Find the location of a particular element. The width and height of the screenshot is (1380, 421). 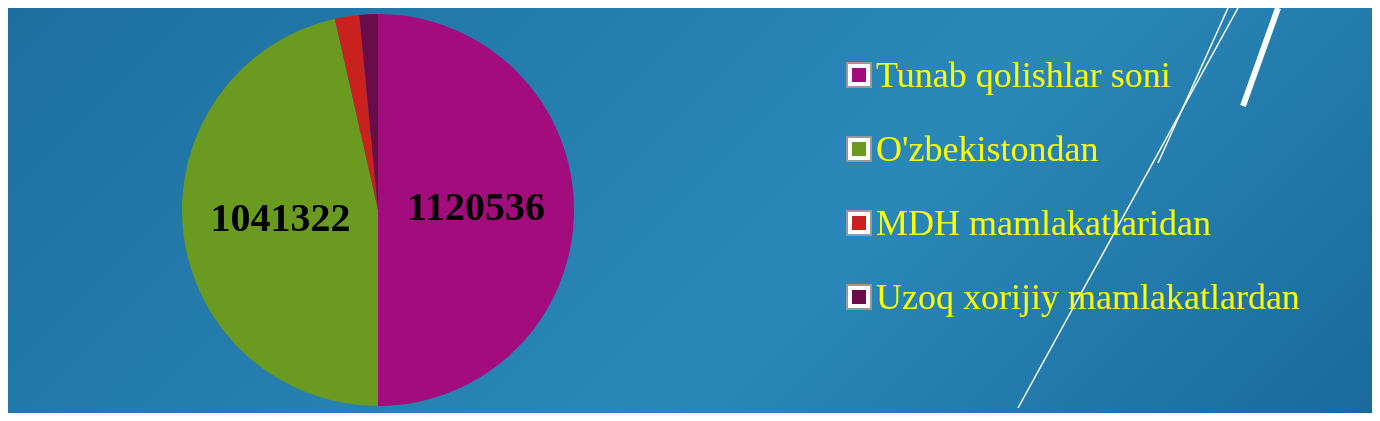

legend-label: Tunab qolishlar soni is located at coordinates (1023, 75).